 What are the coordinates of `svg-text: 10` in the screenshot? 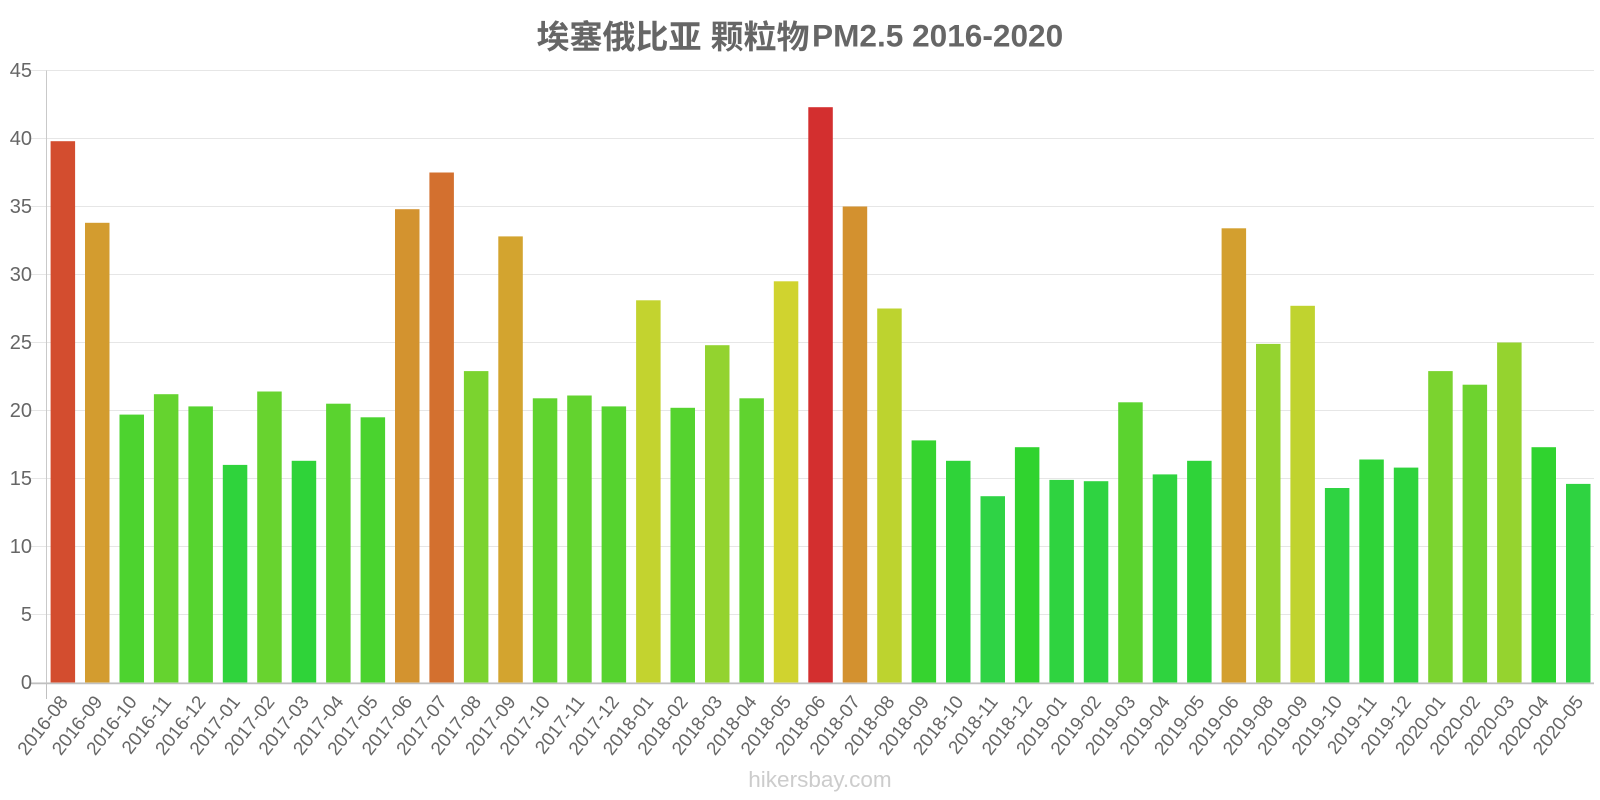 It's located at (21, 547).